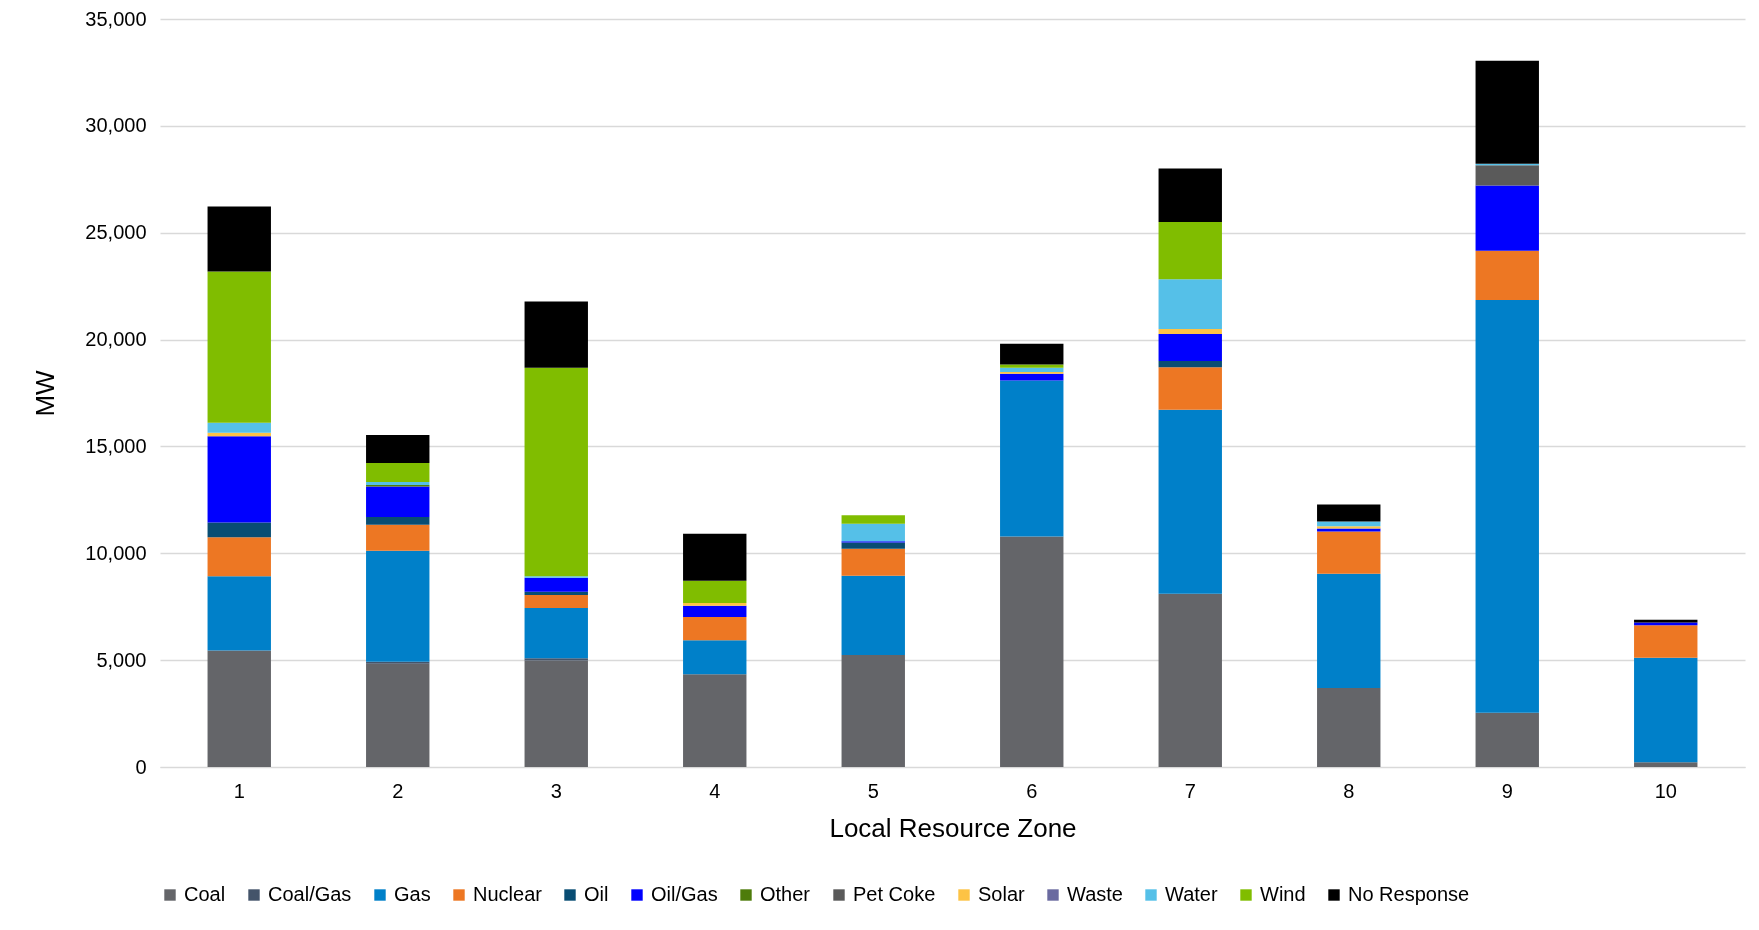 The image size is (1759, 930). What do you see at coordinates (116, 18) in the screenshot?
I see `y-tick-label: 35,000` at bounding box center [116, 18].